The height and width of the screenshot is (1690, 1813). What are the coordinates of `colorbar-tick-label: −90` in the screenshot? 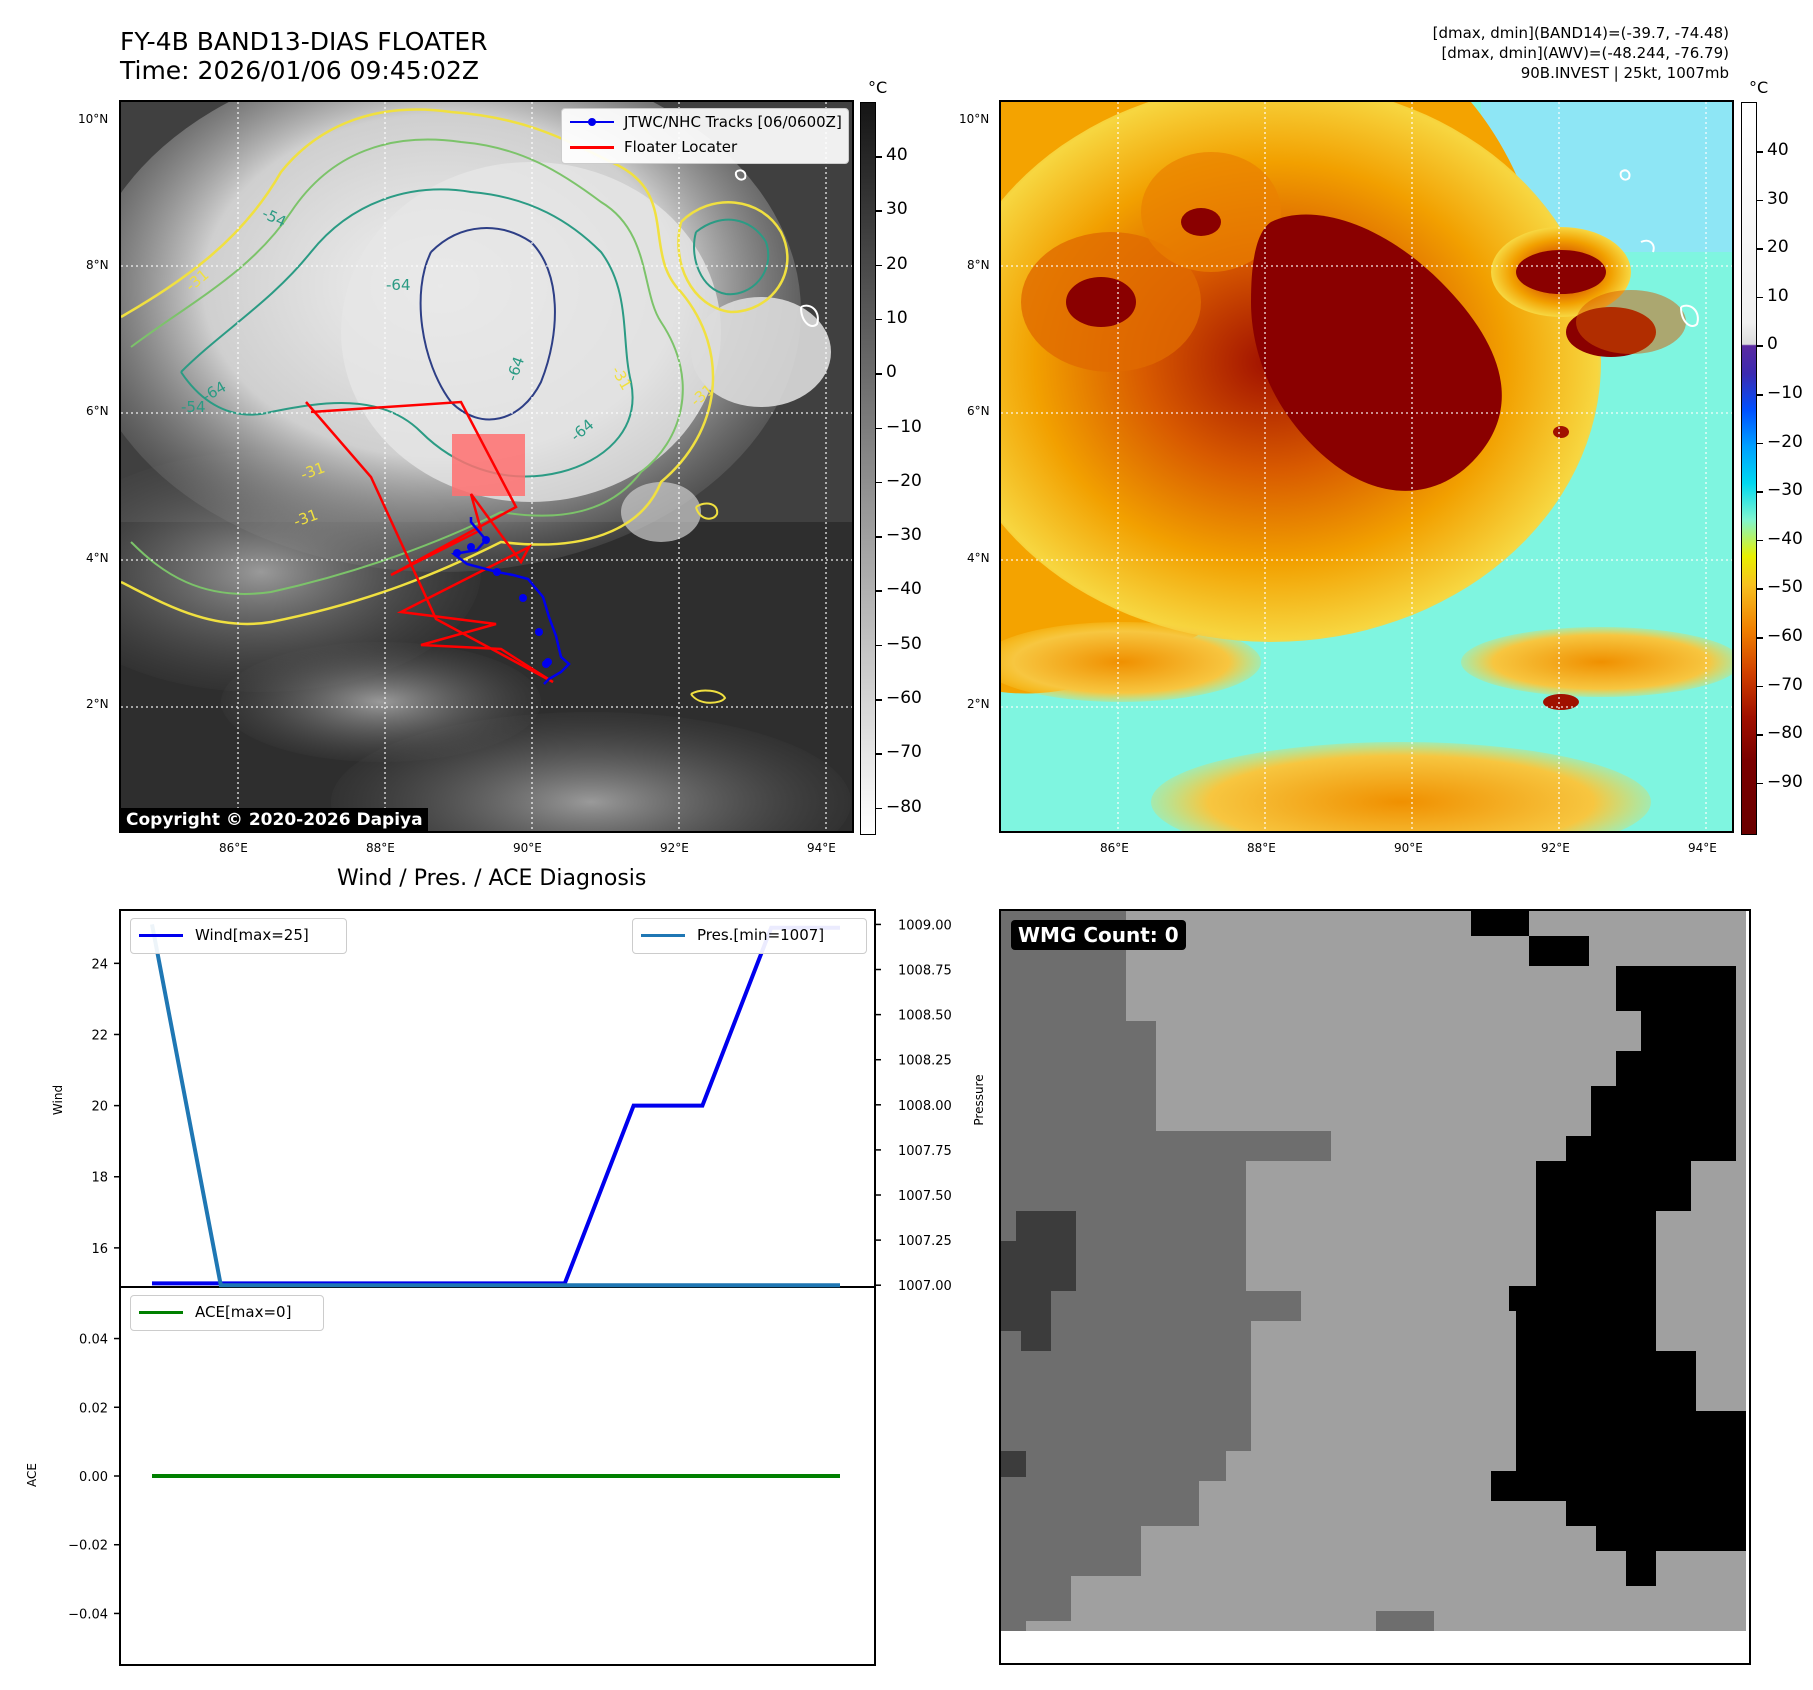 It's located at (1785, 781).